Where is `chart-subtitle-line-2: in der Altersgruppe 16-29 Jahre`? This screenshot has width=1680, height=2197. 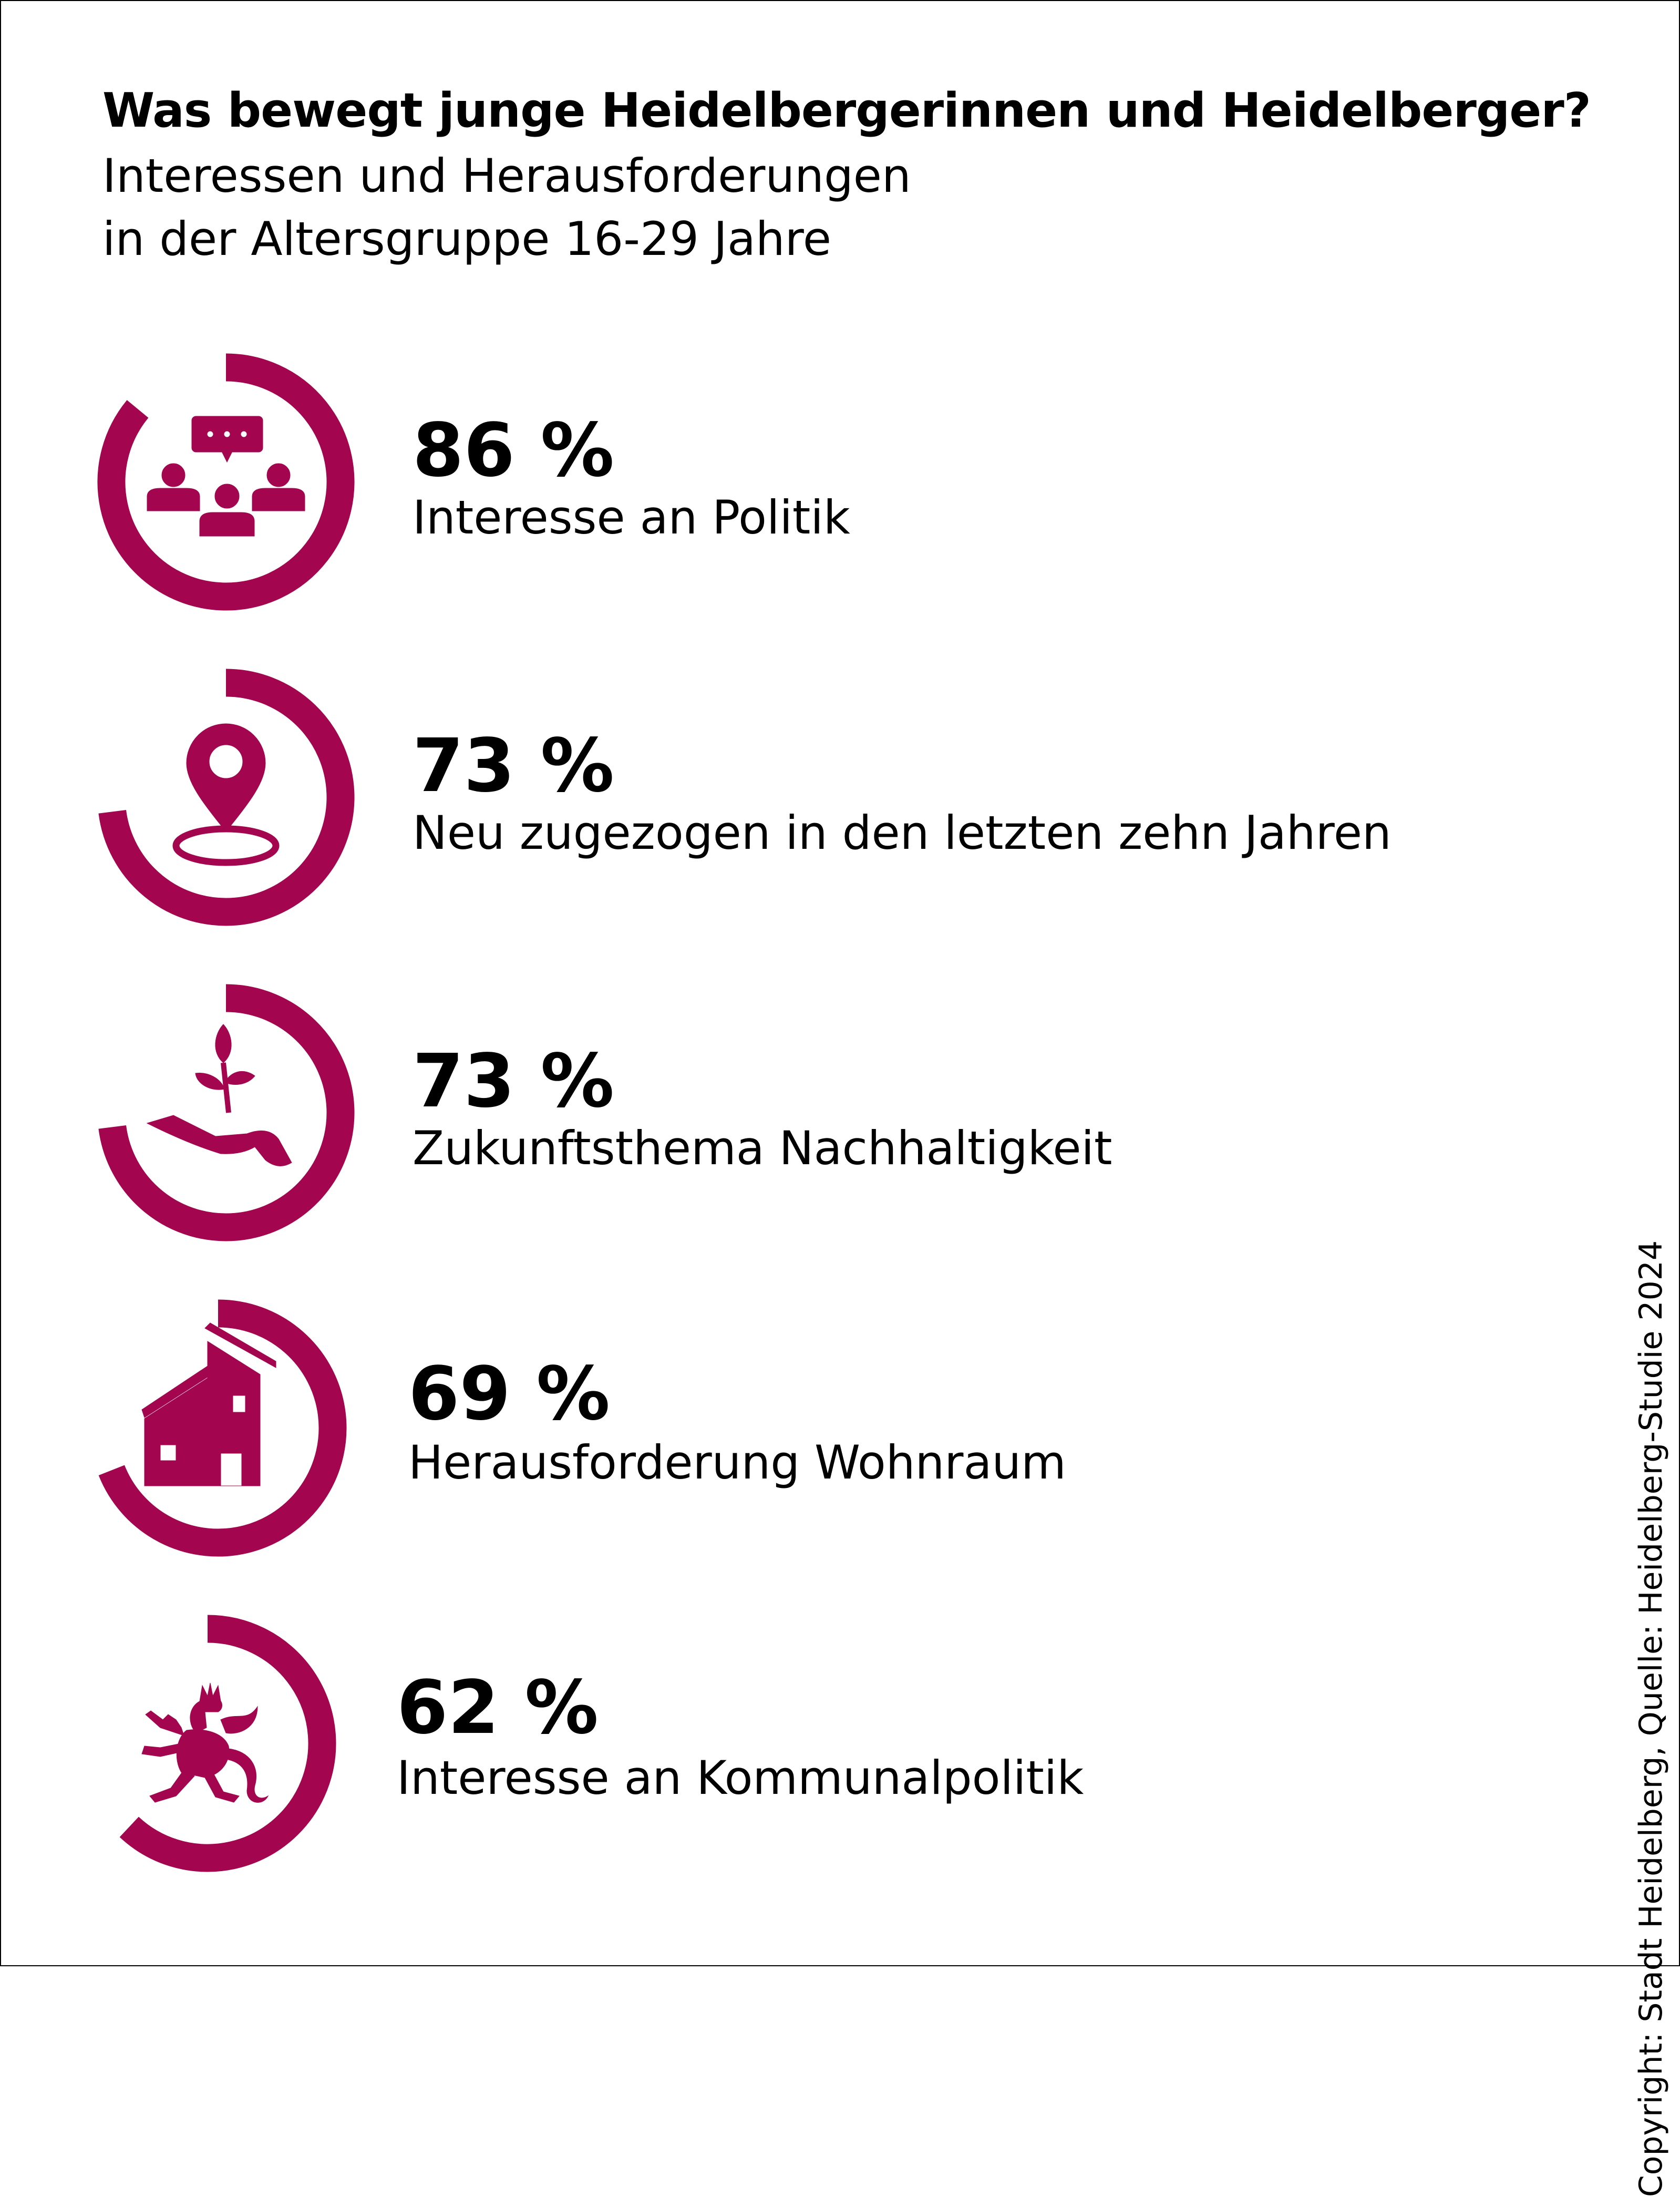
chart-subtitle-line-2: in der Altersgruppe 16-29 Jahre is located at coordinates (467, 239).